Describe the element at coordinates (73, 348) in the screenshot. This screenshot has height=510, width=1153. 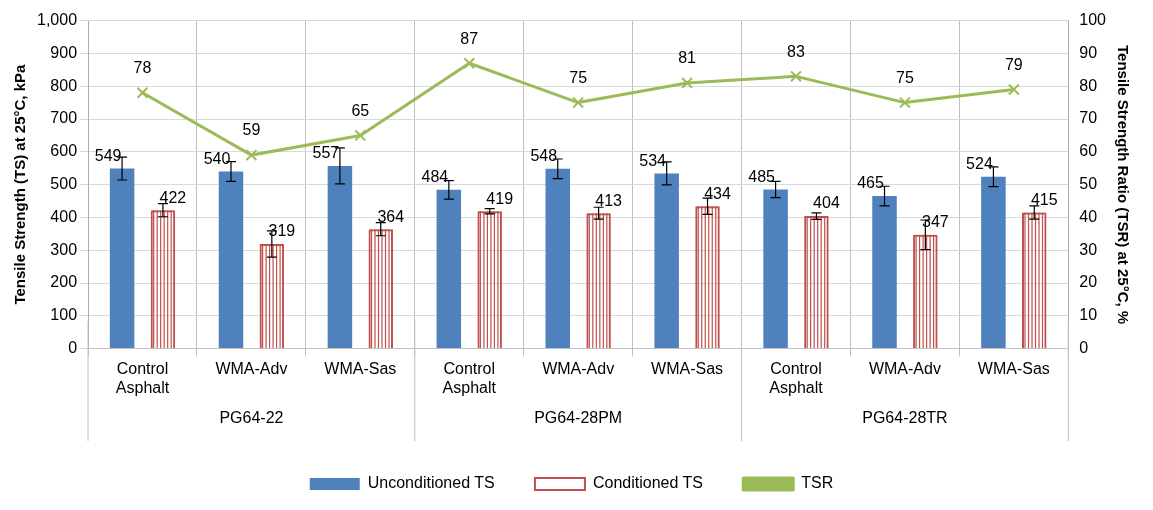
I see `y-tick-label: 0` at that location.